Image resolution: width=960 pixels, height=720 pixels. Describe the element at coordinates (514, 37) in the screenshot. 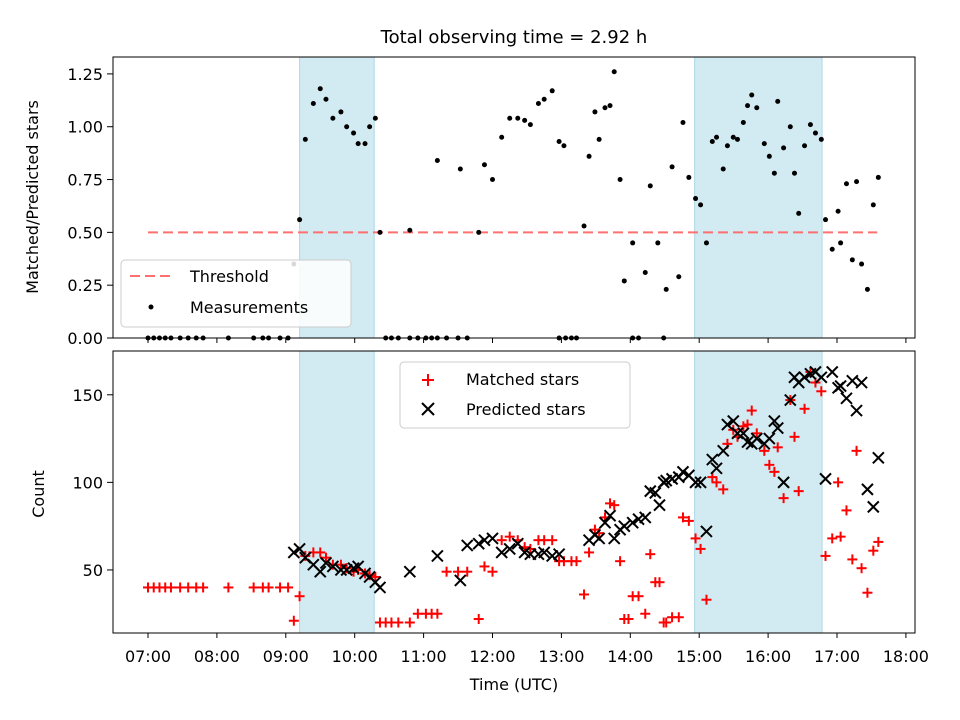

I see `chart-title: Total observing time = 2.92 h` at that location.